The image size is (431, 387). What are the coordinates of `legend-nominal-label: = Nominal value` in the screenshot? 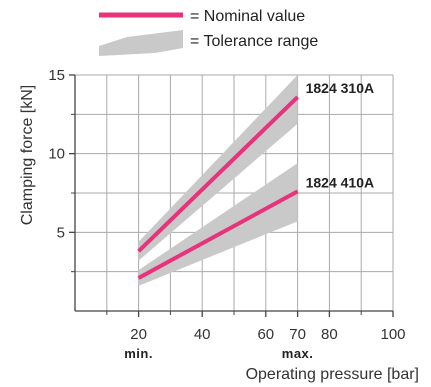 It's located at (247, 16).